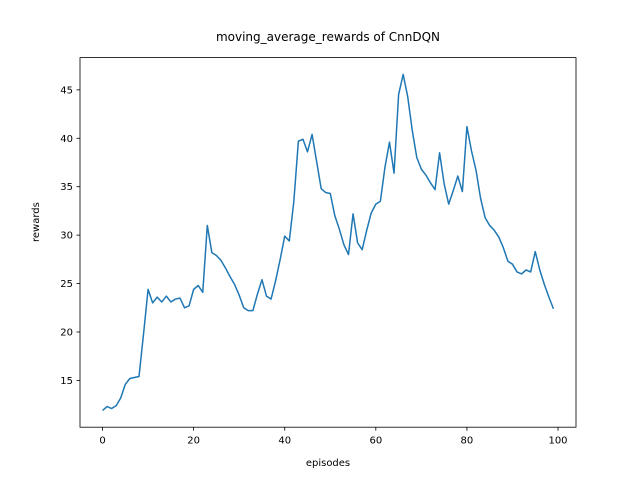 The height and width of the screenshot is (480, 640). What do you see at coordinates (557, 441) in the screenshot?
I see `x-tick-label: 100` at bounding box center [557, 441].